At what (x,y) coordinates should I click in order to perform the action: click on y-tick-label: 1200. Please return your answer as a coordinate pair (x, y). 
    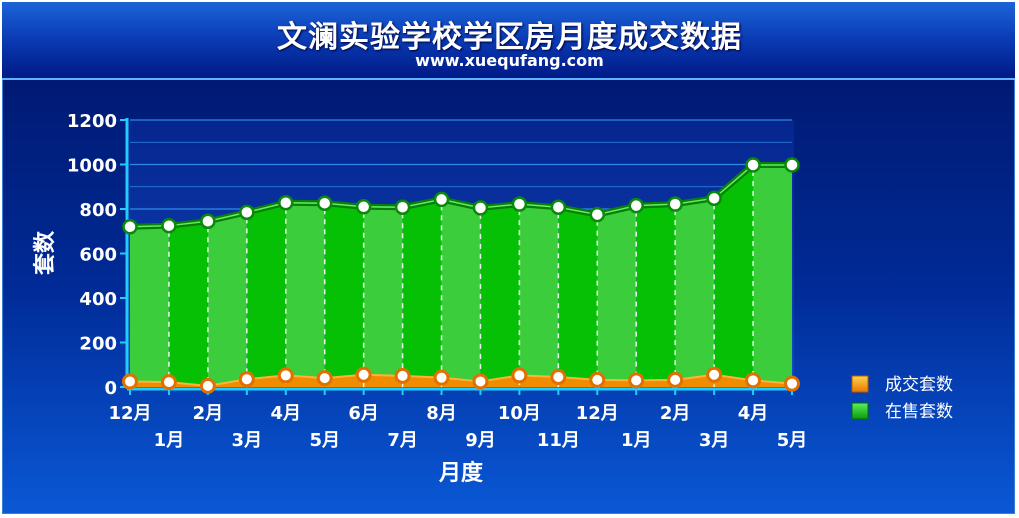
    Looking at the image, I should click on (92, 121).